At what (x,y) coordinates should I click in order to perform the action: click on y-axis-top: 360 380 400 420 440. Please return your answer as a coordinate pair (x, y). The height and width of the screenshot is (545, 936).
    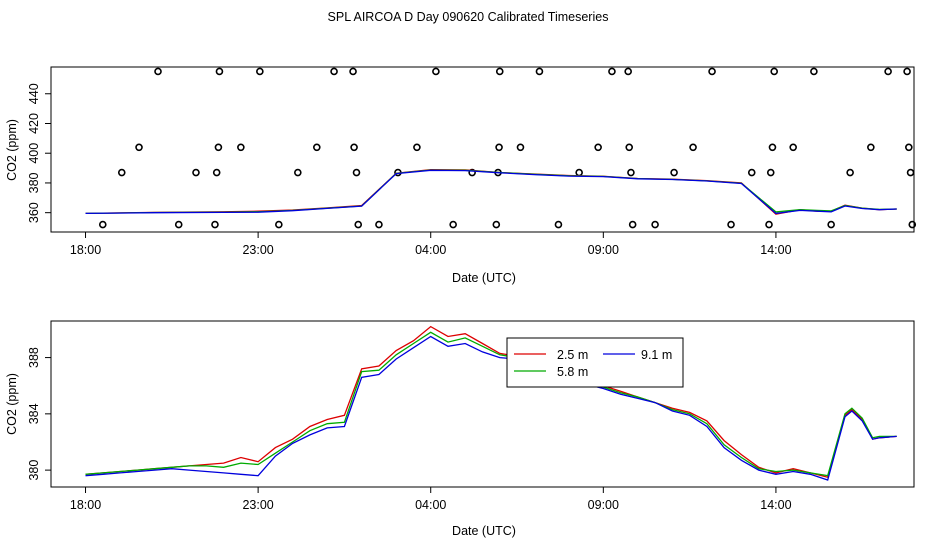
    Looking at the image, I should click on (39, 153).